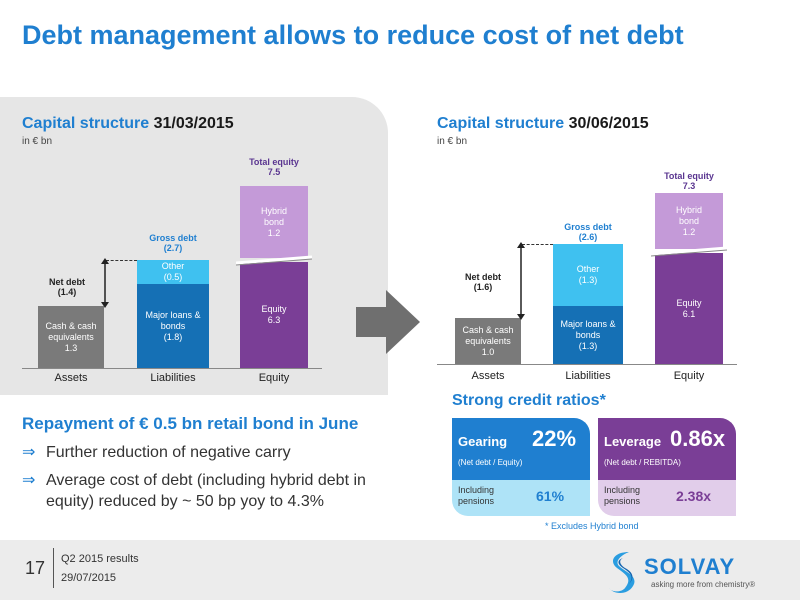 Image resolution: width=800 pixels, height=600 pixels. I want to click on left-loans-bar: Major loans & bonds (1.8), so click(173, 326).